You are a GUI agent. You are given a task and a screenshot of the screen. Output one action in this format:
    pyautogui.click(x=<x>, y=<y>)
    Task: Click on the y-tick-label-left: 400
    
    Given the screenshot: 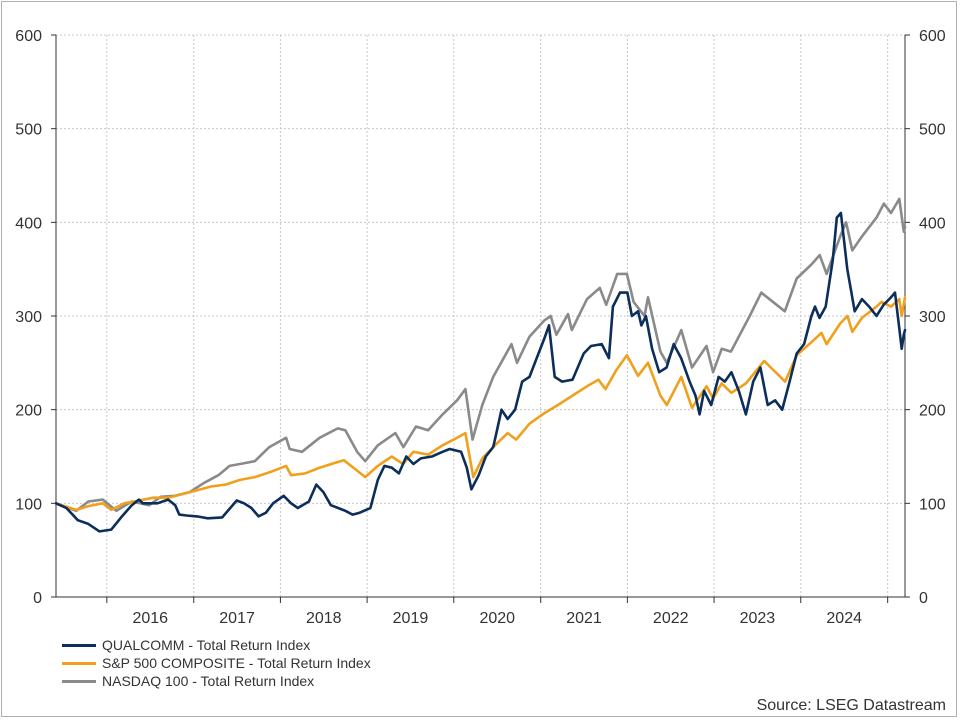 What is the action you would take?
    pyautogui.click(x=28, y=223)
    